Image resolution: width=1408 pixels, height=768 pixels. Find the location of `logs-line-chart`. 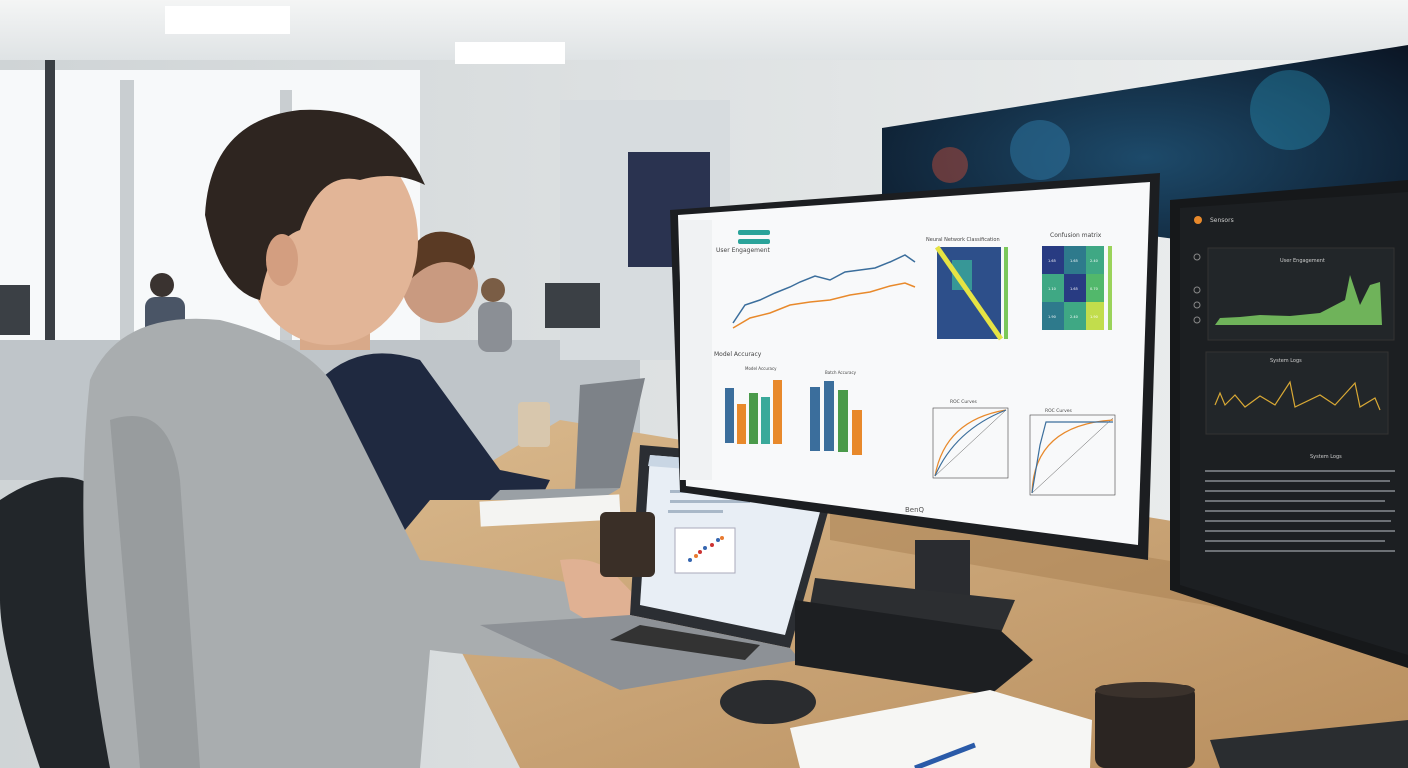

logs-line-chart is located at coordinates (1297, 395).